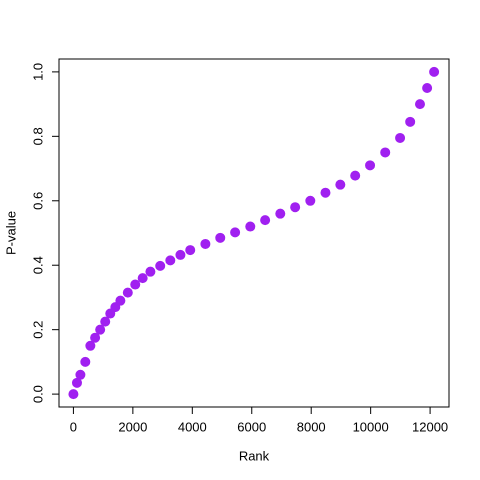  What do you see at coordinates (192, 426) in the screenshot?
I see `x-tick-label: 4000` at bounding box center [192, 426].